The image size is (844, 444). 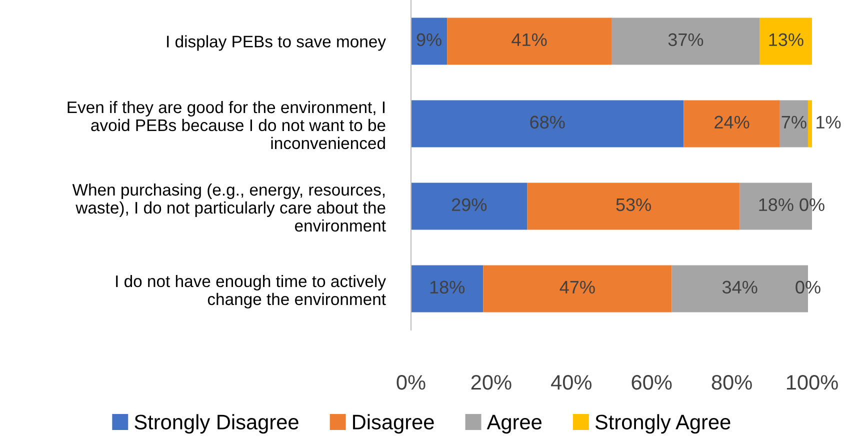 What do you see at coordinates (393, 424) in the screenshot?
I see `legend-label: Disagree` at bounding box center [393, 424].